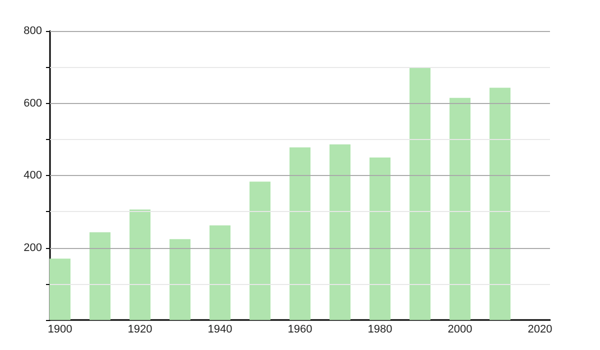 The width and height of the screenshot is (600, 350). Describe the element at coordinates (33, 248) in the screenshot. I see `y-tick-label: 200` at that location.